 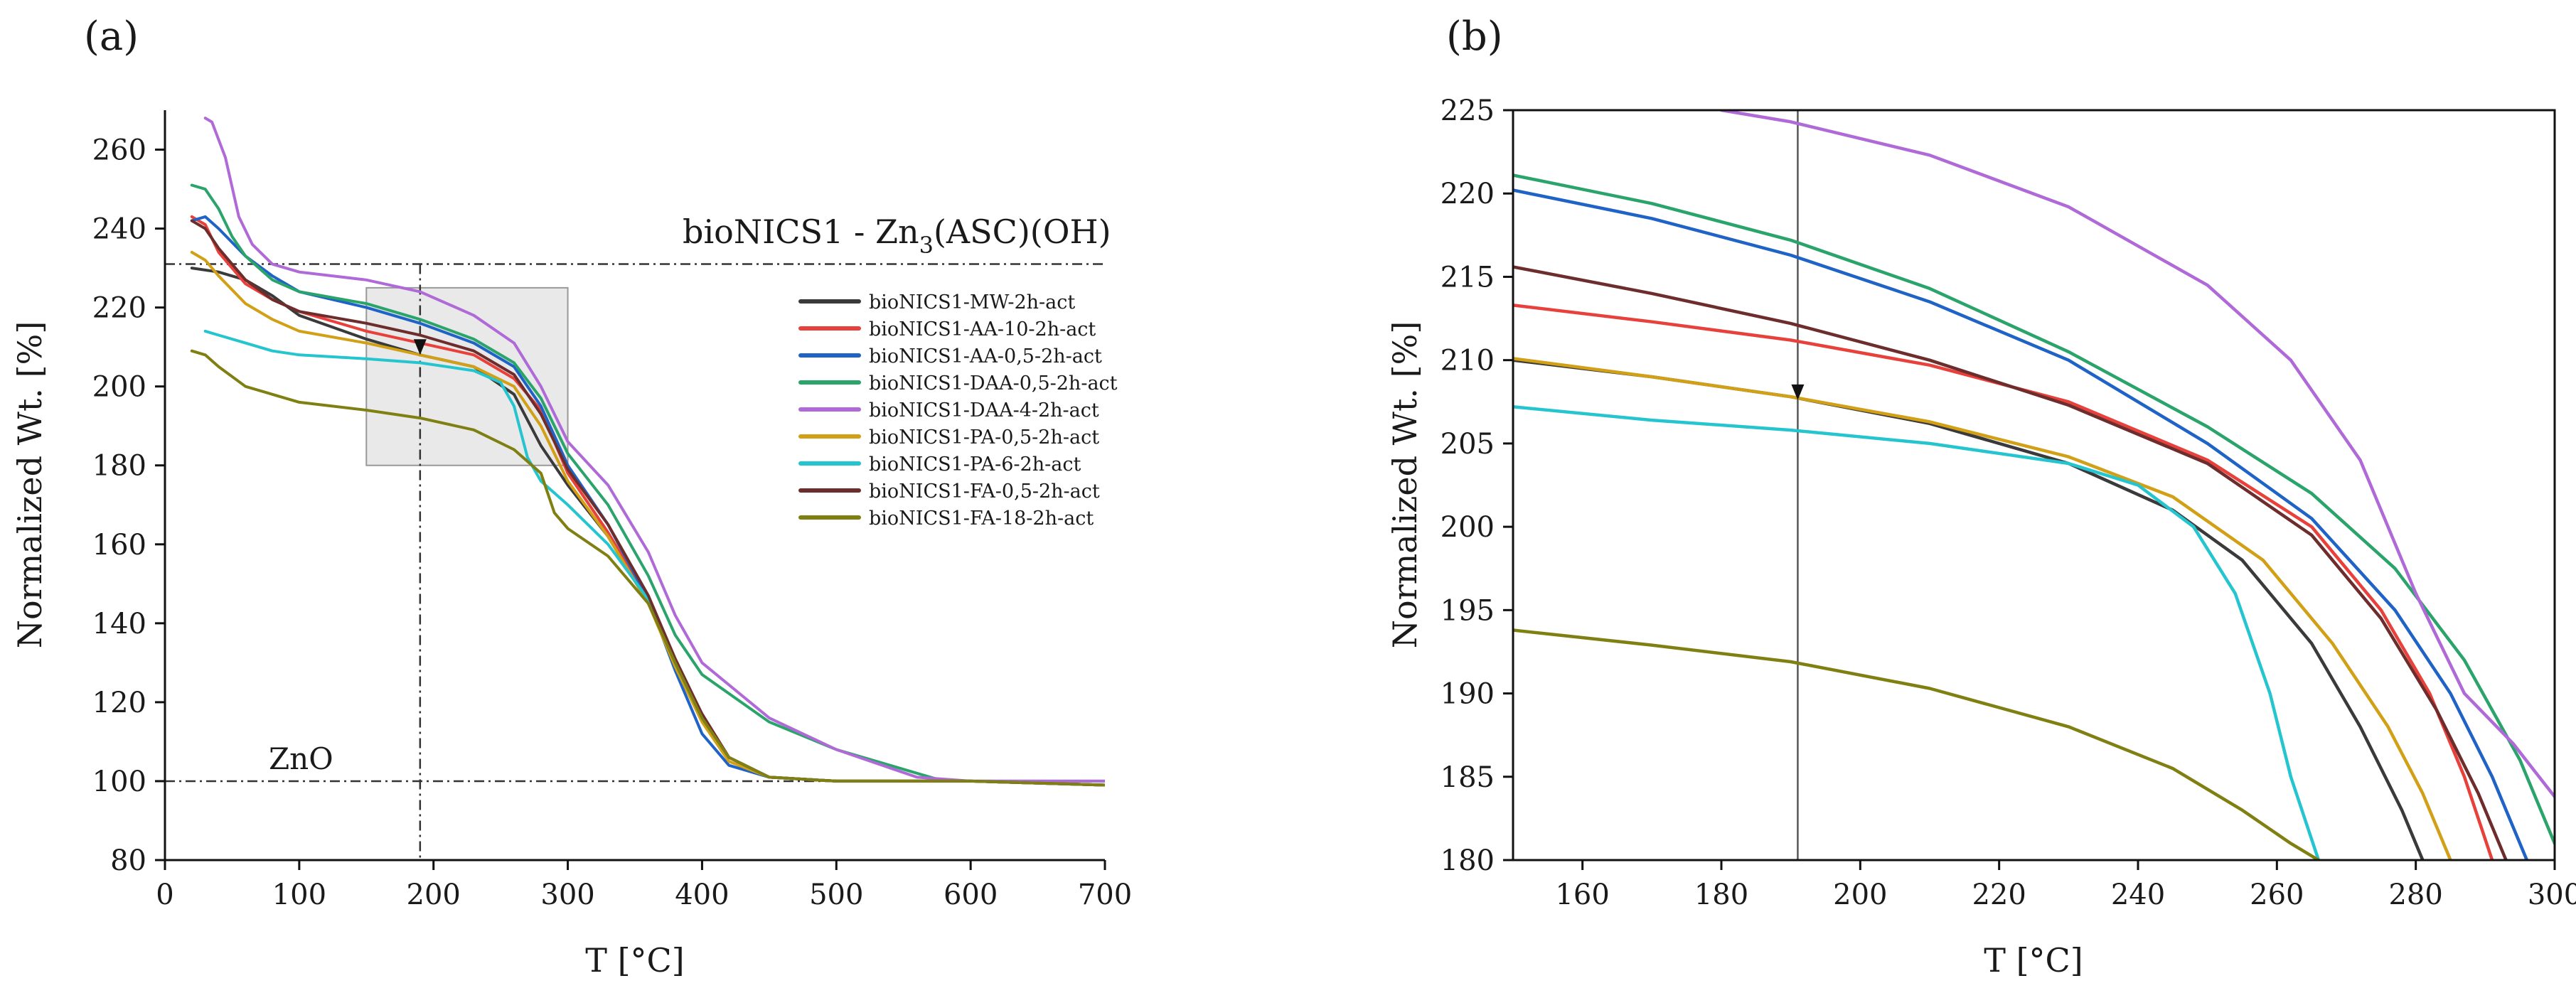 What do you see at coordinates (1468, 111) in the screenshot?
I see `panel-b-y-tick-label: 225` at bounding box center [1468, 111].